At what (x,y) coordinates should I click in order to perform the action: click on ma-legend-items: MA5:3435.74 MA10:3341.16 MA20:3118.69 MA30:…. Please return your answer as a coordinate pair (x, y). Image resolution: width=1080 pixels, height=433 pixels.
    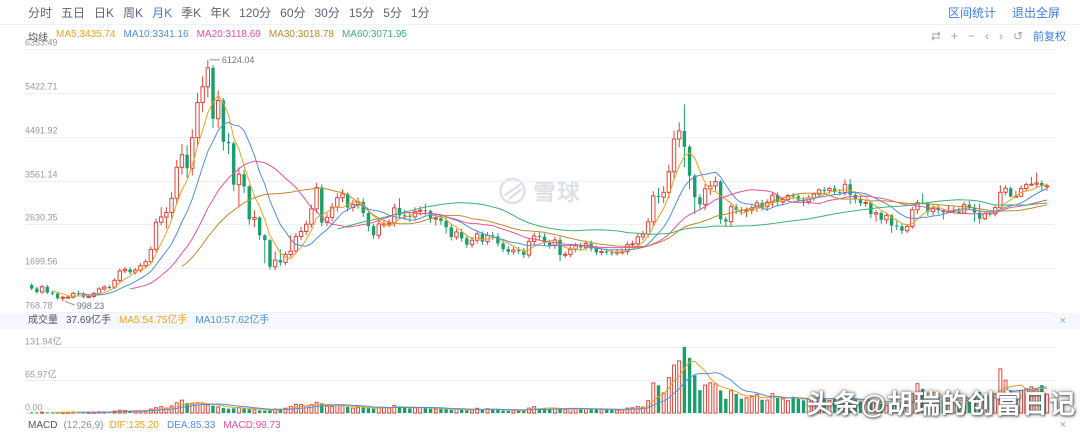
    Looking at the image, I should click on (231, 36).